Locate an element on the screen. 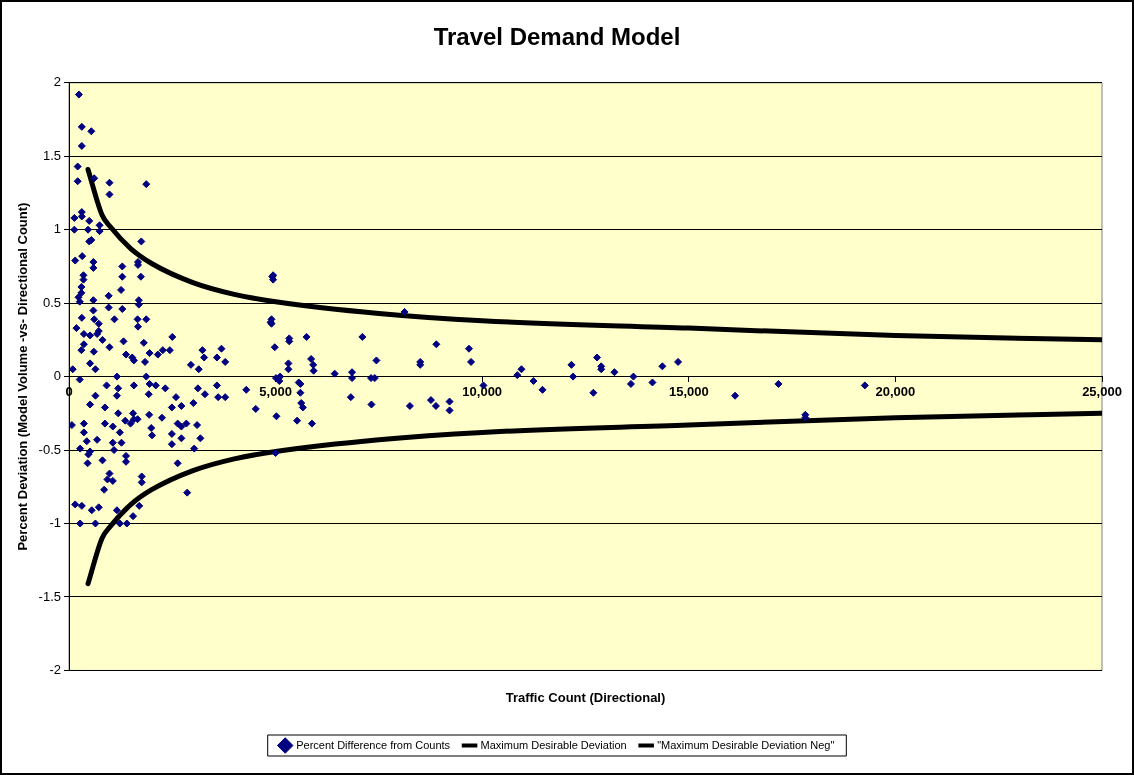 The image size is (1134, 775). y-tick-label: -2 is located at coordinates (55, 669).